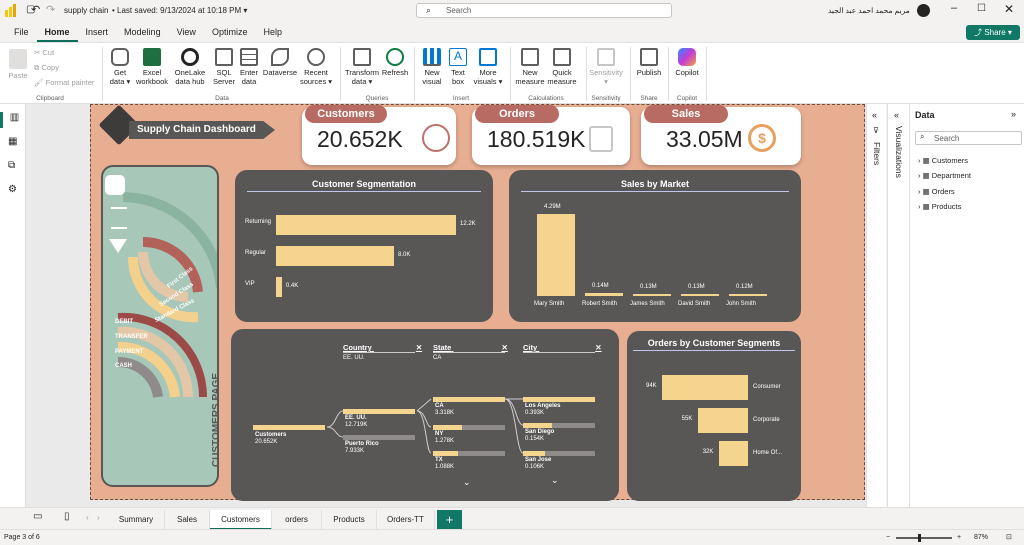 This screenshot has width=1024, height=545. Describe the element at coordinates (406, 520) in the screenshot. I see `page-tab-orders-tt: Orders-TT` at that location.